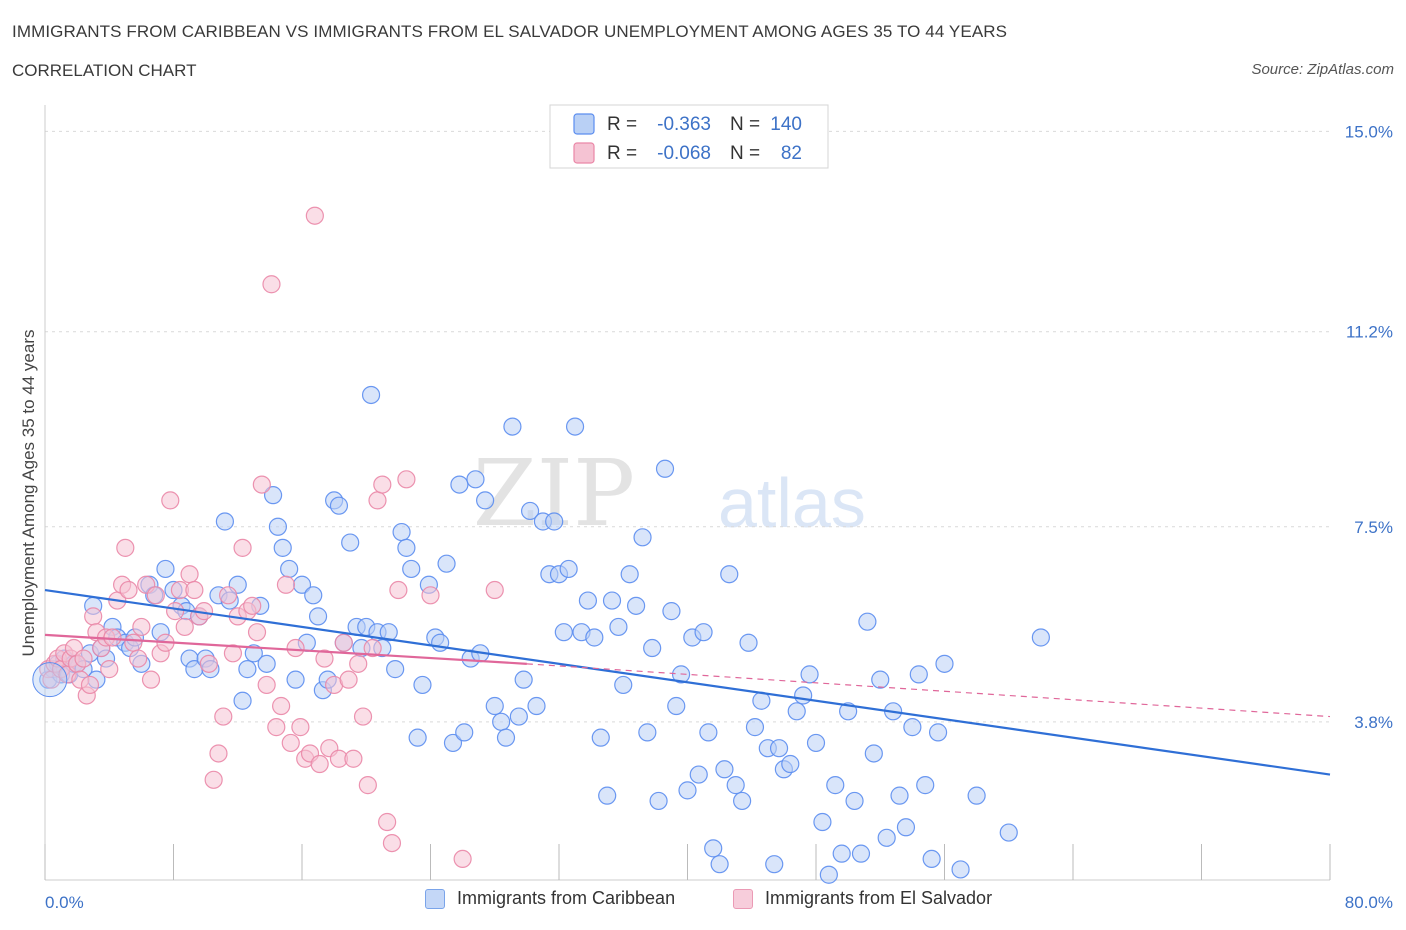 The width and height of the screenshot is (1406, 930). What do you see at coordinates (792, 503) in the screenshot?
I see `watermark-atlas: atlas` at bounding box center [792, 503].